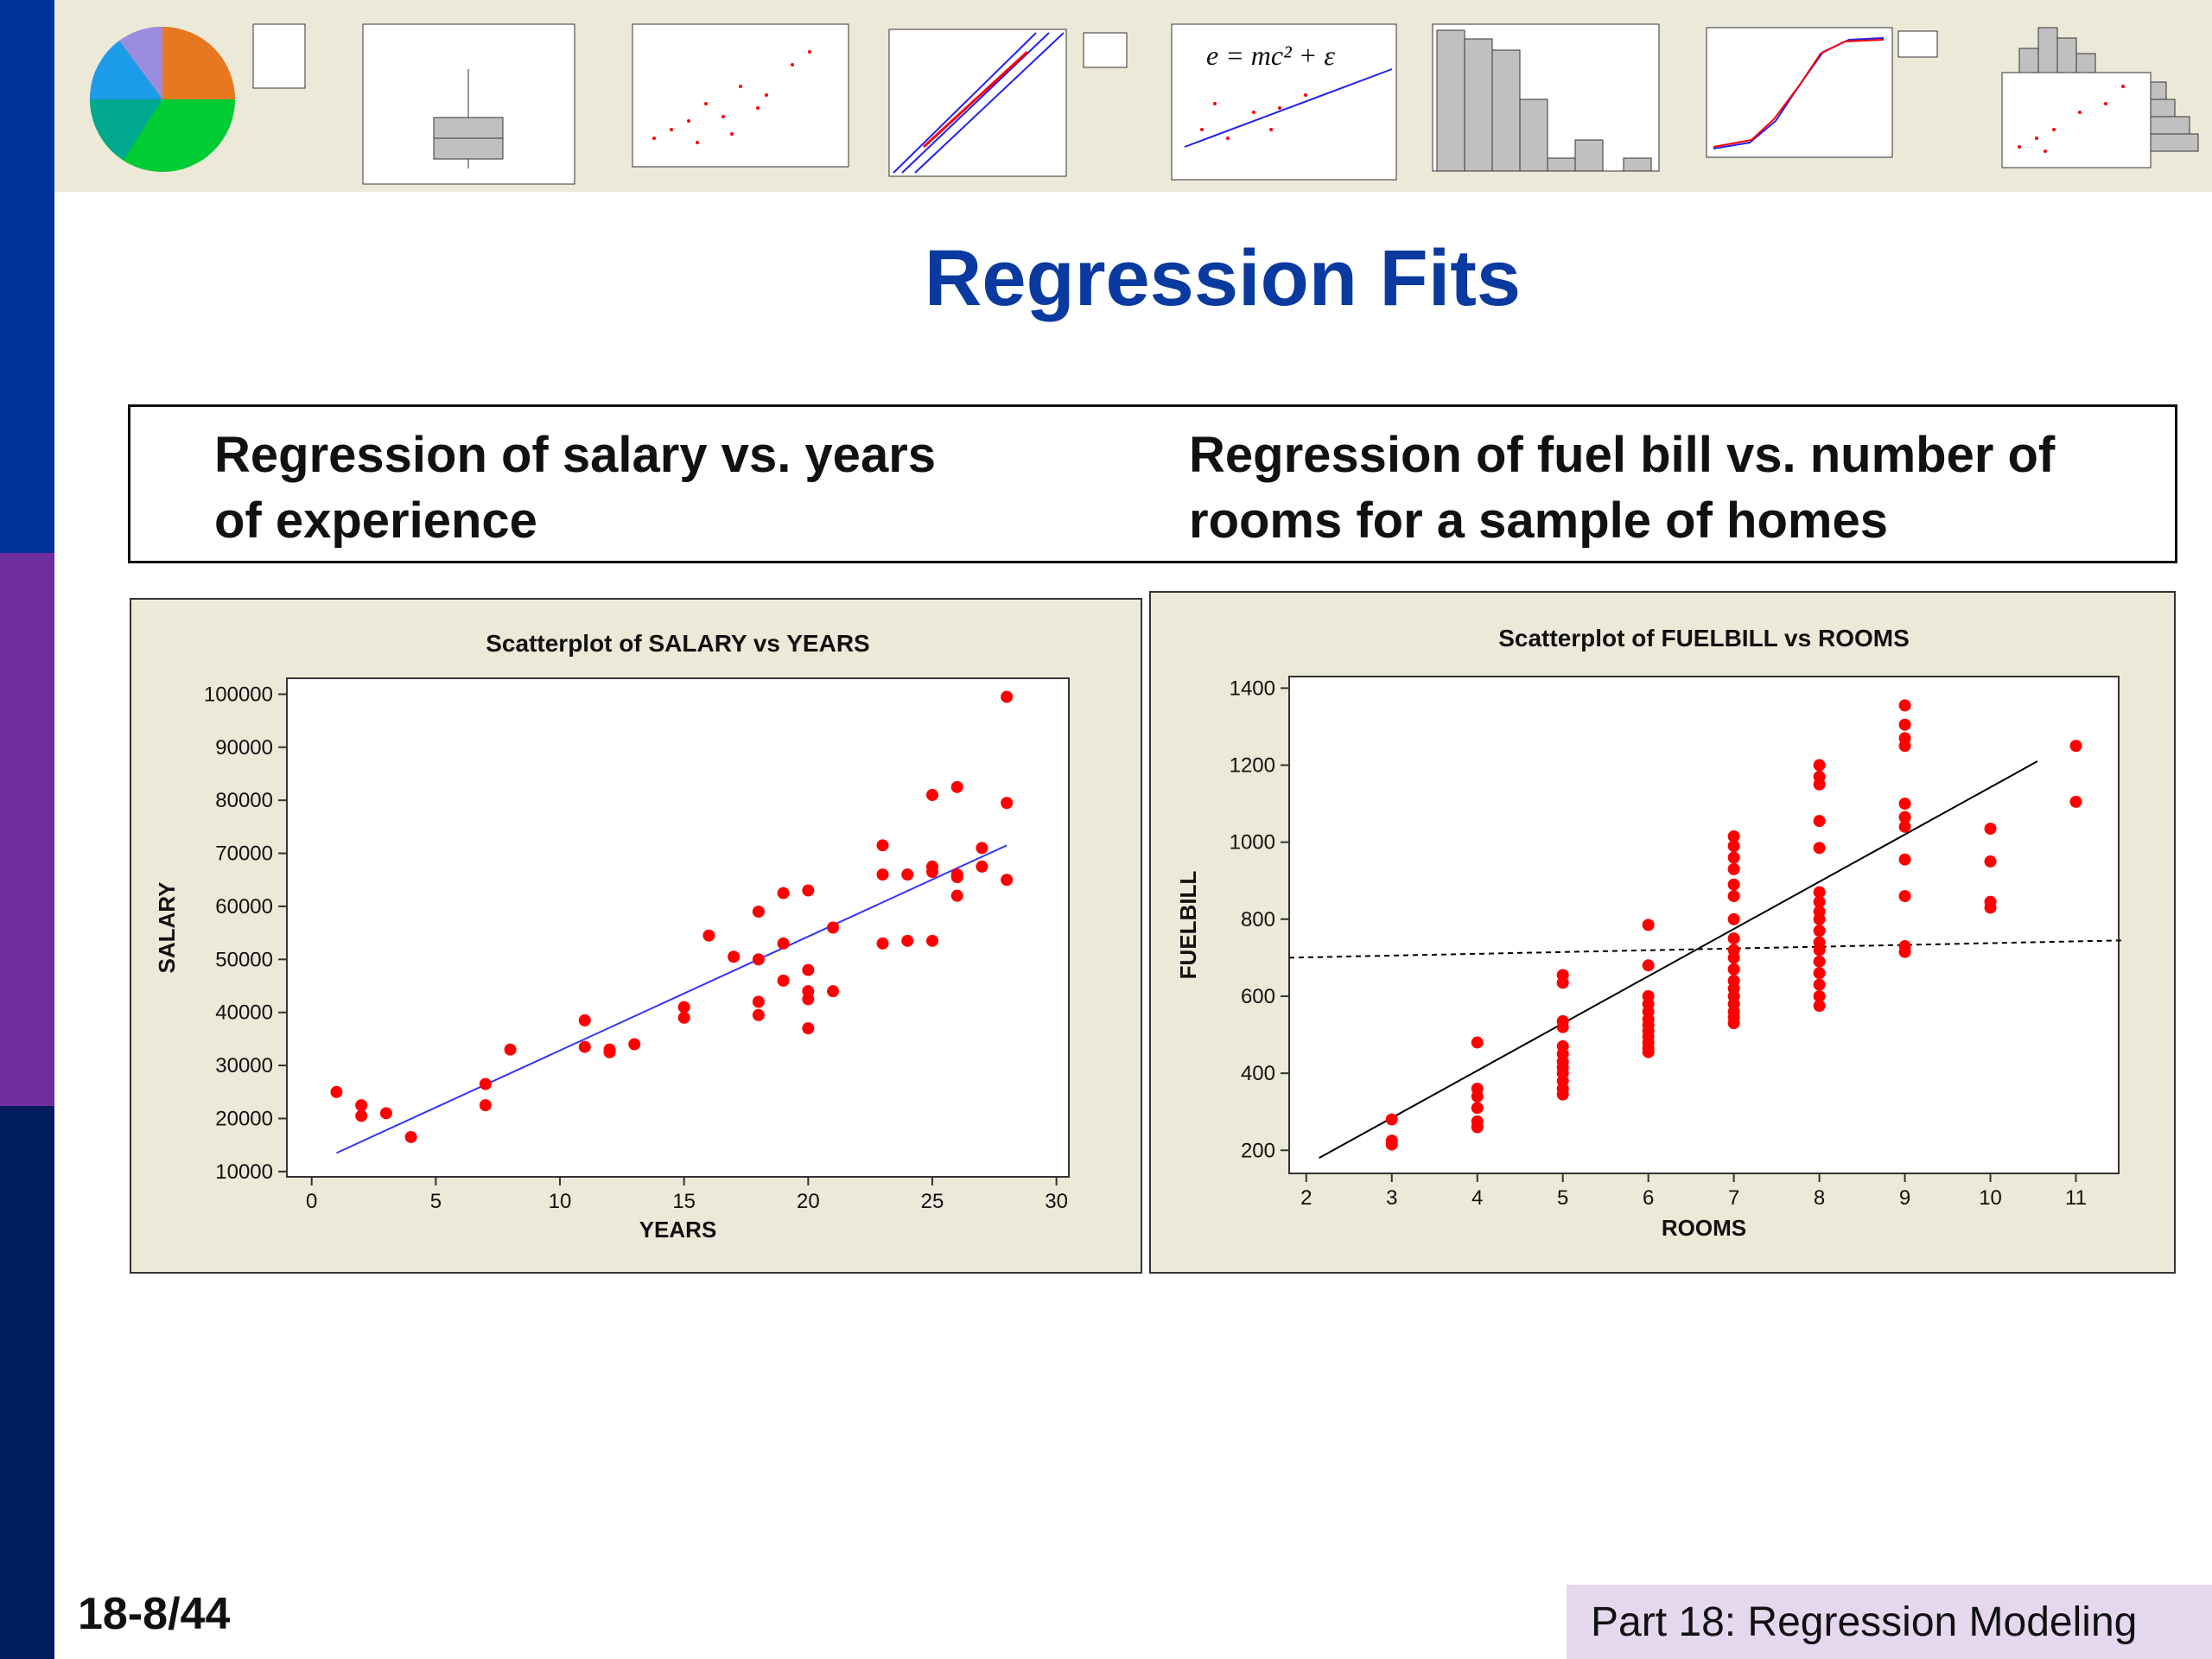  I want to click on x-tick-label: 25, so click(932, 1201).